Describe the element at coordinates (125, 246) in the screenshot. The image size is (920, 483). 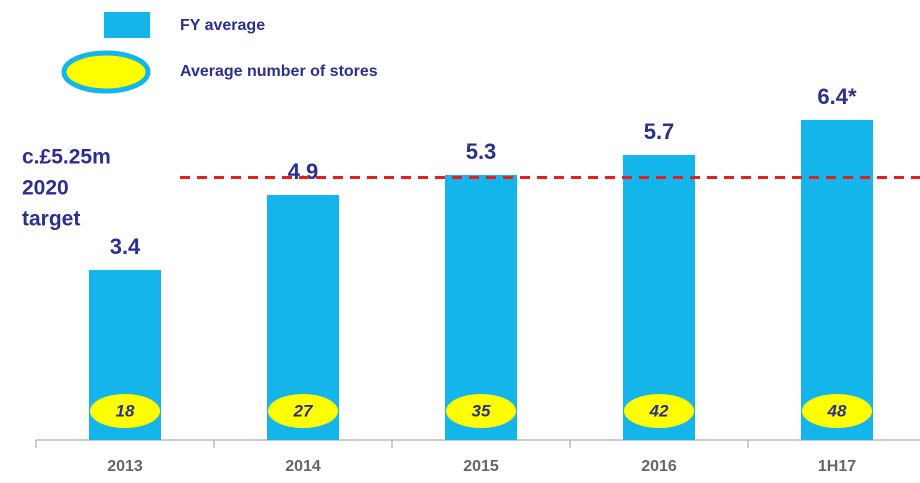
I see `value-label: 3.4` at that location.